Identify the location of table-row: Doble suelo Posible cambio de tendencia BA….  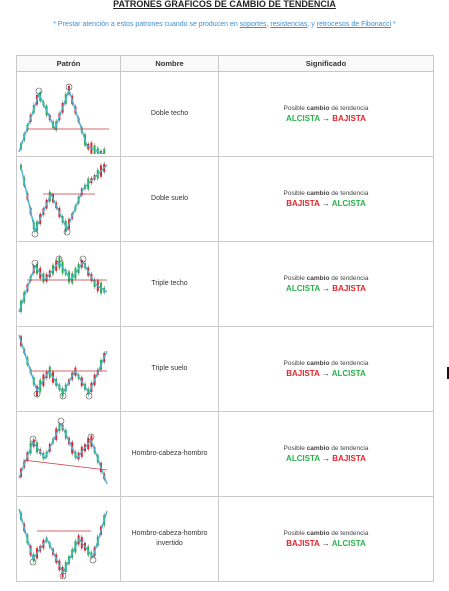
(225, 199).